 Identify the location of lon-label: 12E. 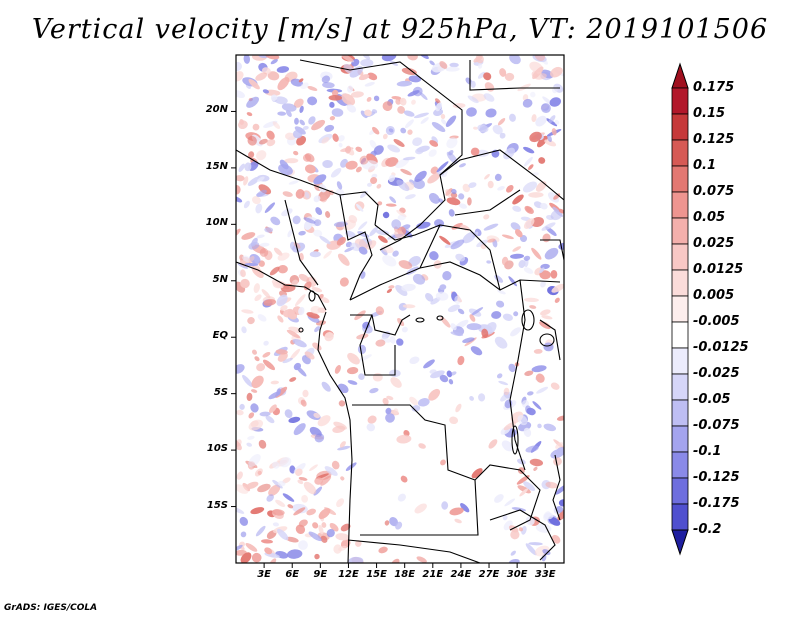
(348, 574).